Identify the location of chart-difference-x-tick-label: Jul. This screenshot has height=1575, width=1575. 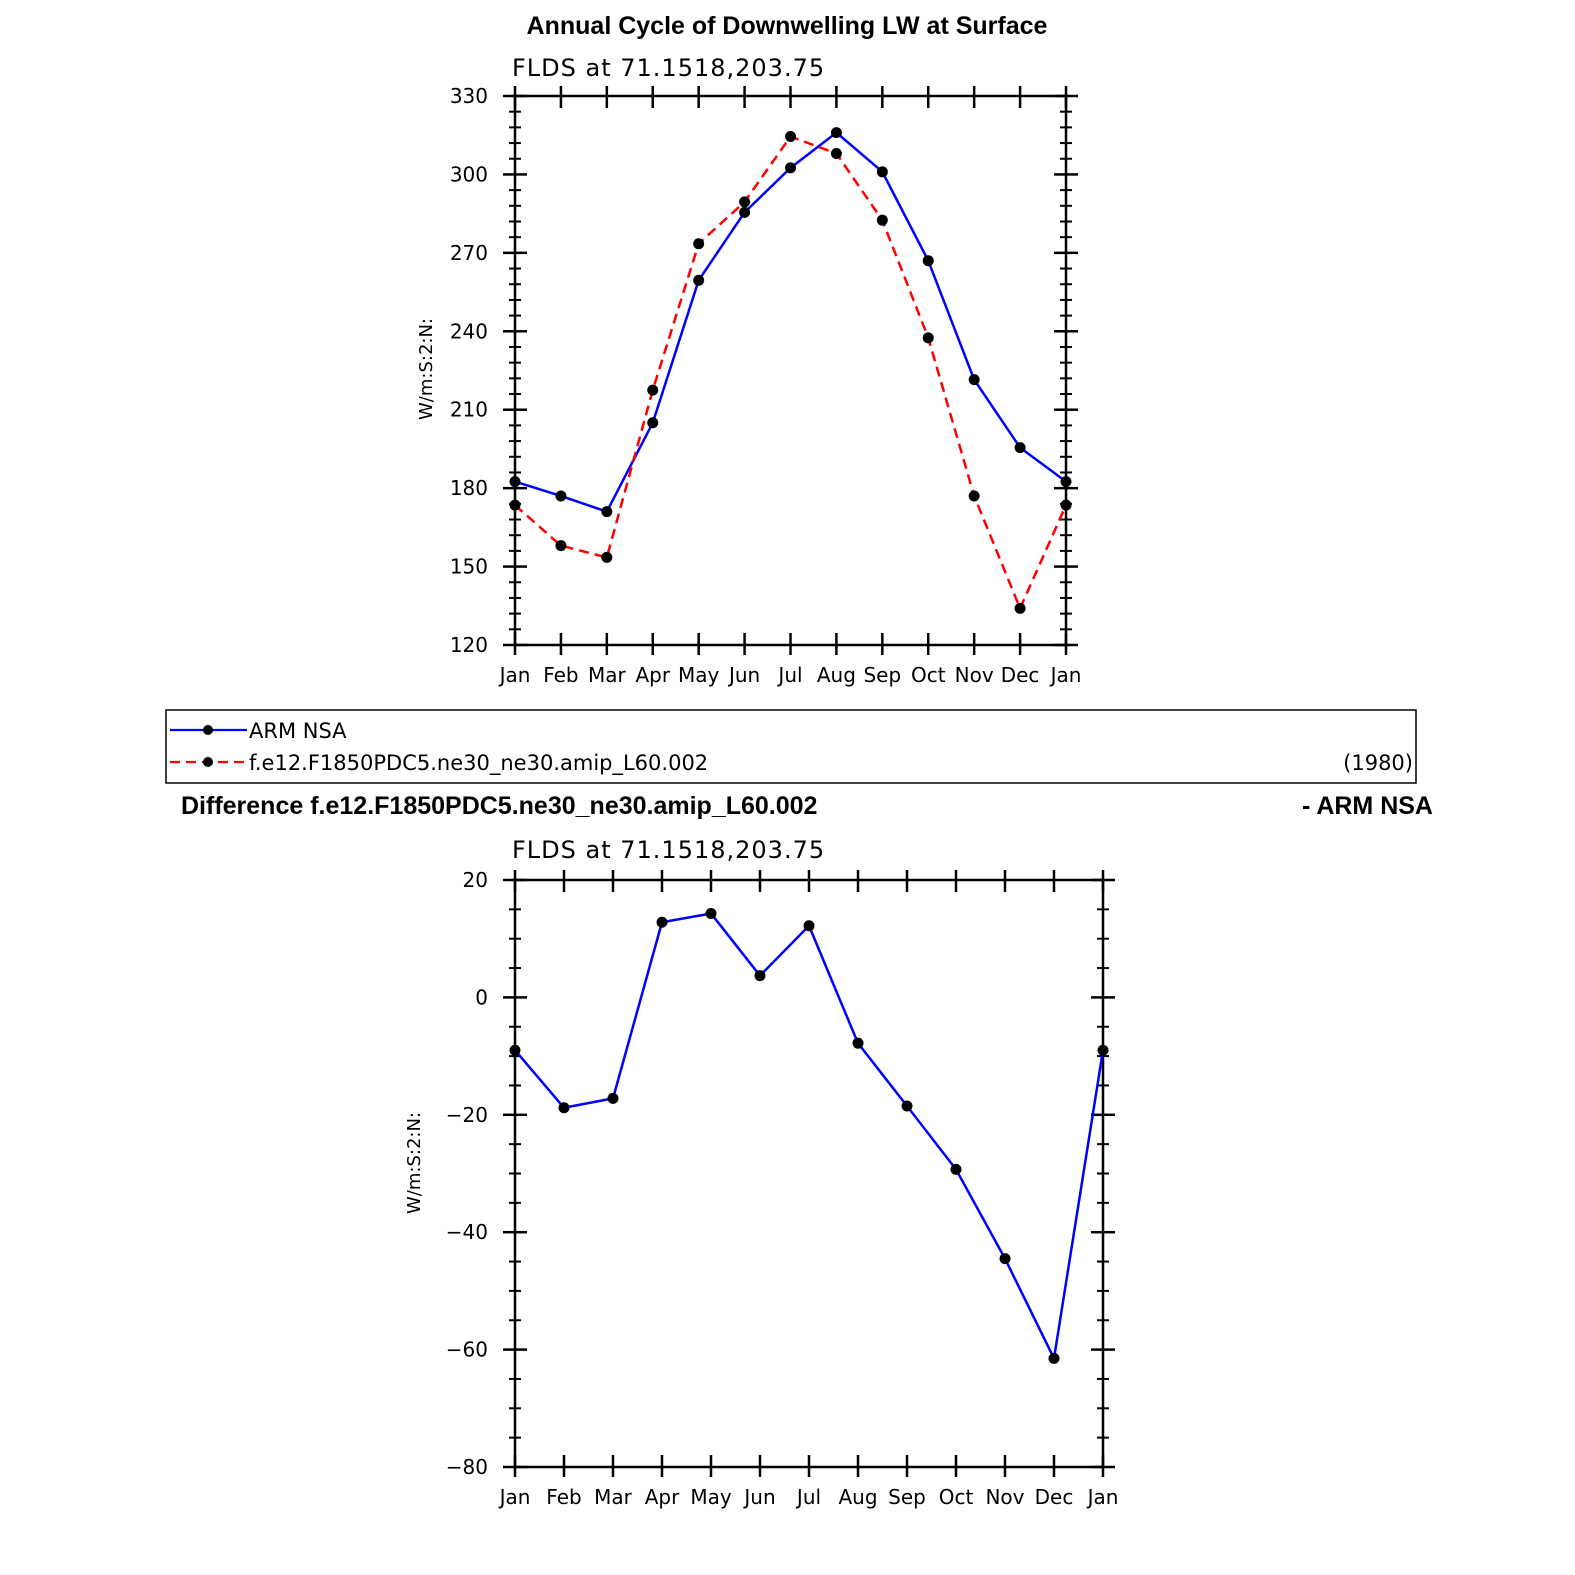
(808, 1497).